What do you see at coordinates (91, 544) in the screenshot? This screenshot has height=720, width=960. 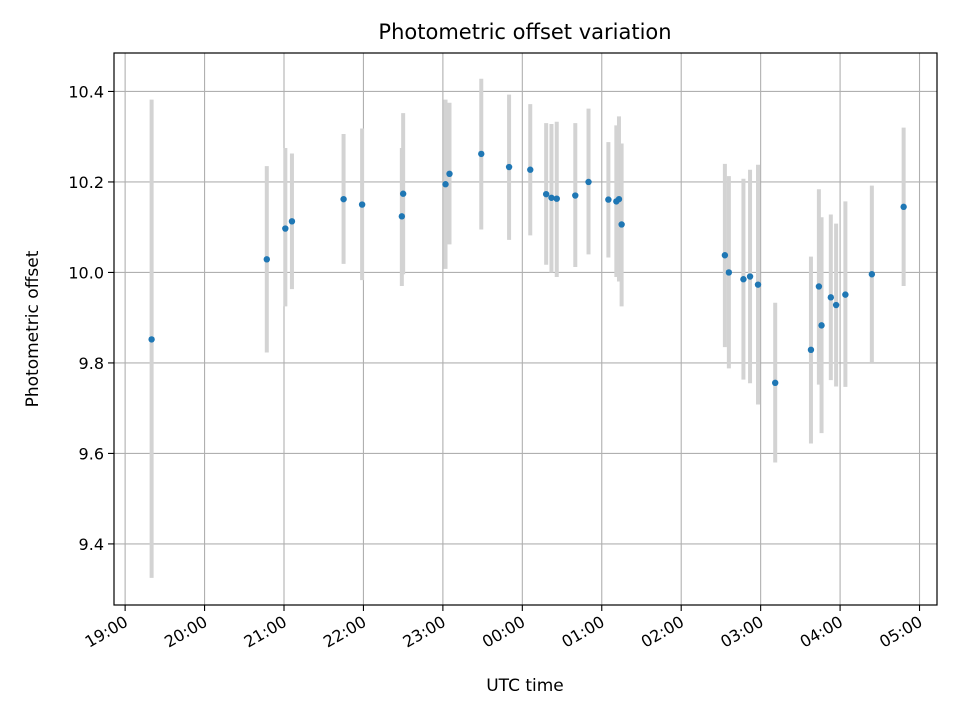 I see `y-tick-label: 9.4` at bounding box center [91, 544].